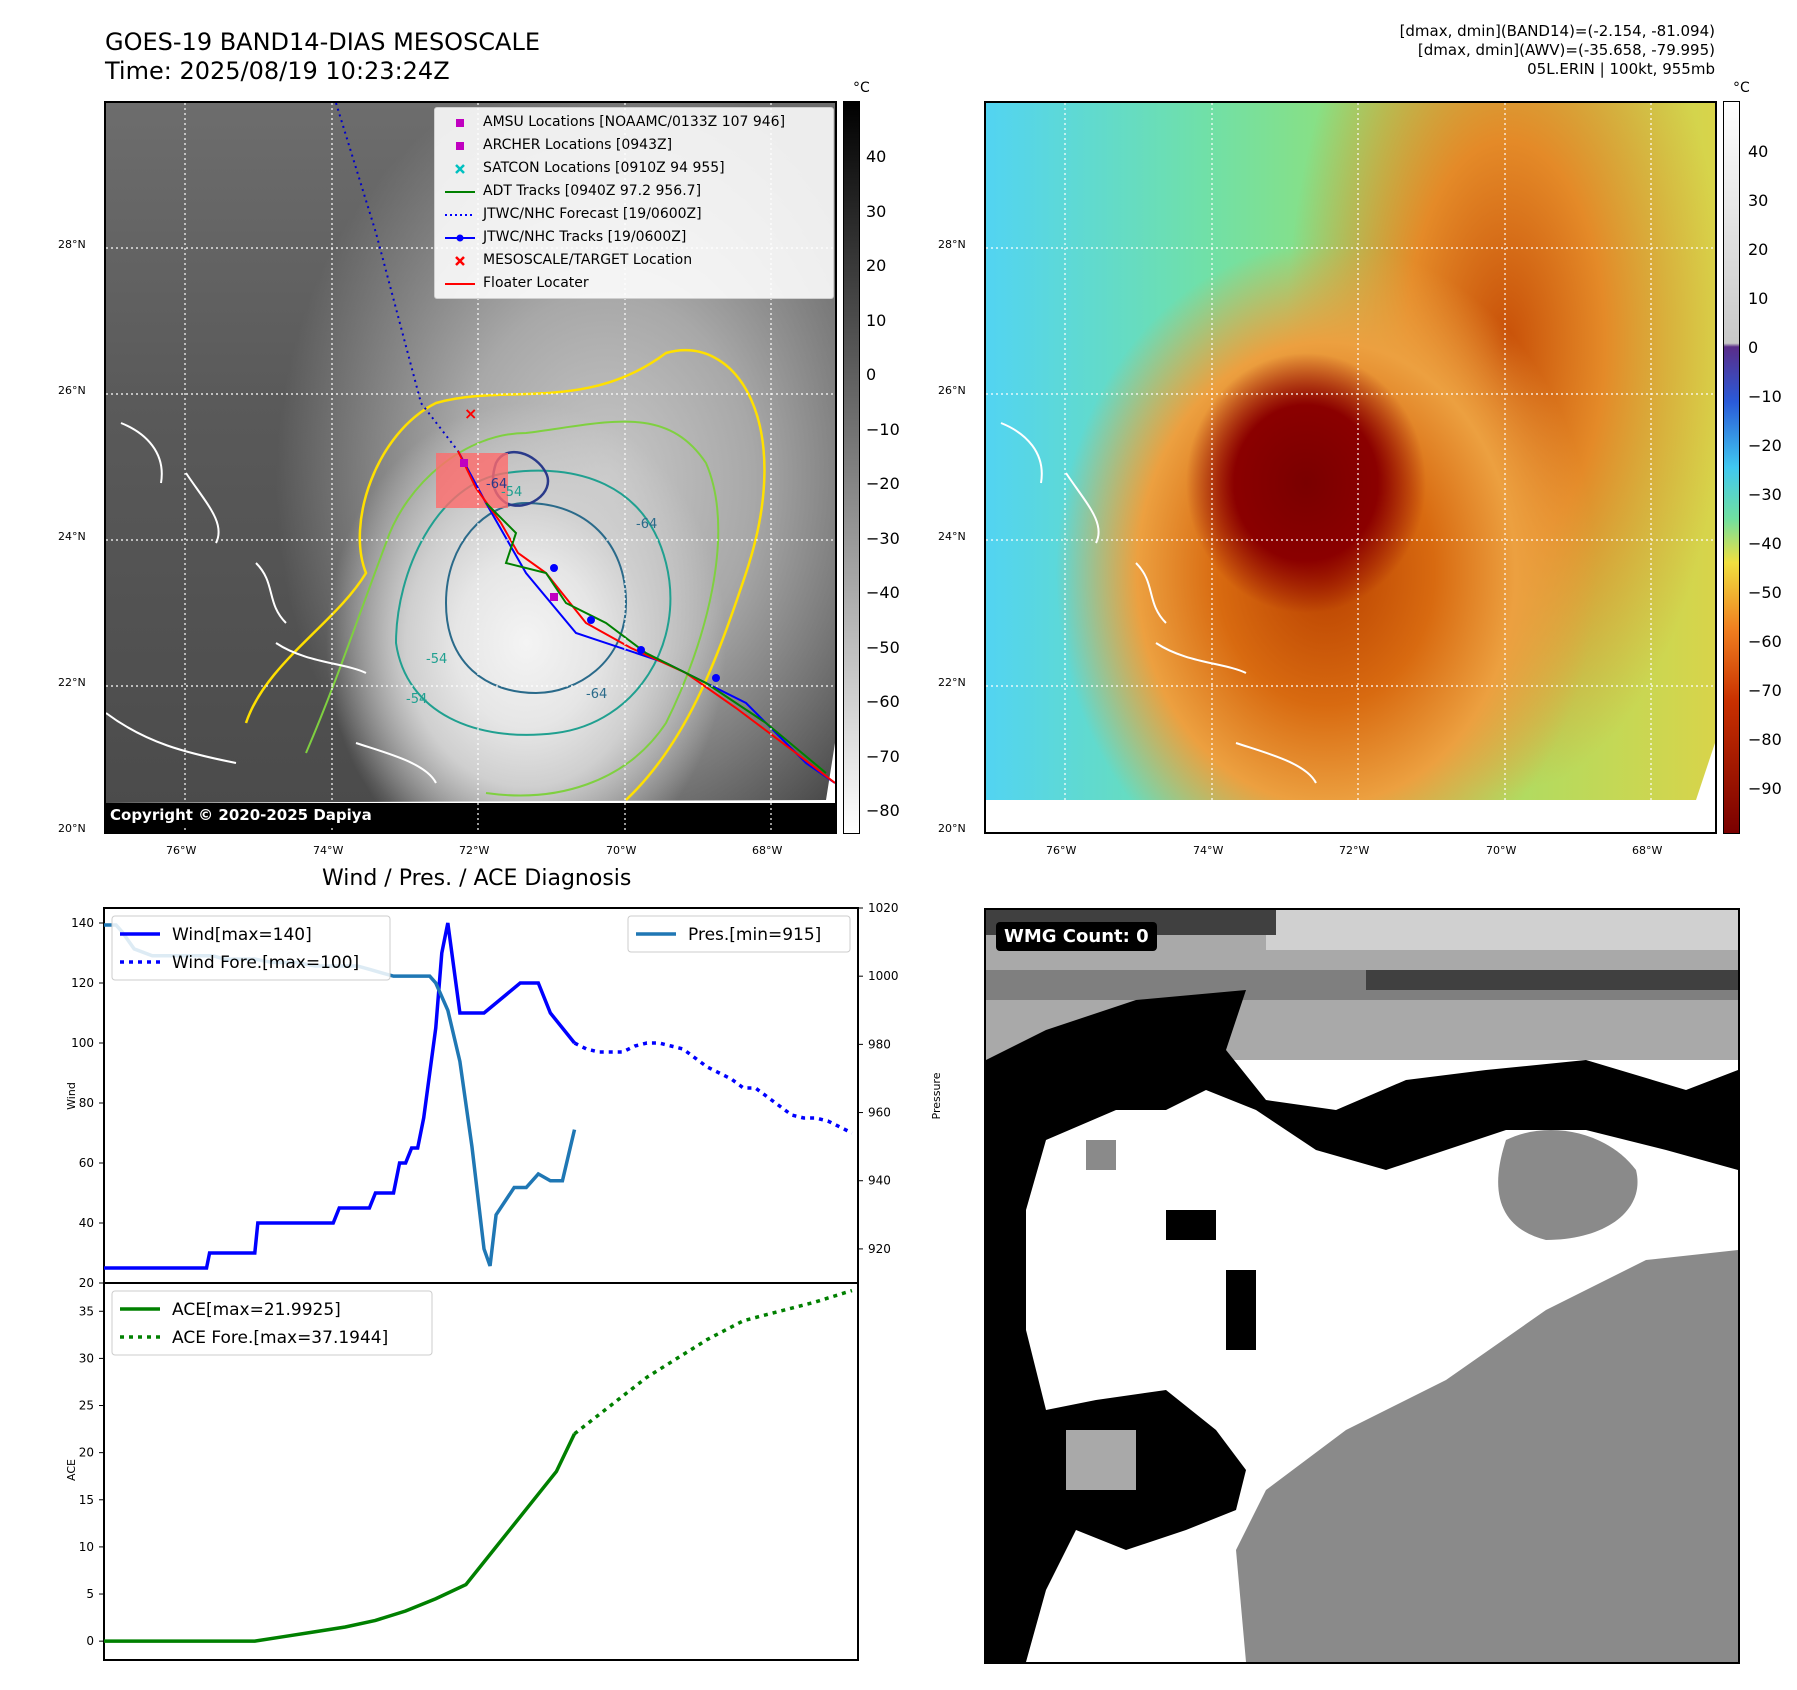  What do you see at coordinates (71, 1470) in the screenshot?
I see `ace-axis-label: ACE` at bounding box center [71, 1470].